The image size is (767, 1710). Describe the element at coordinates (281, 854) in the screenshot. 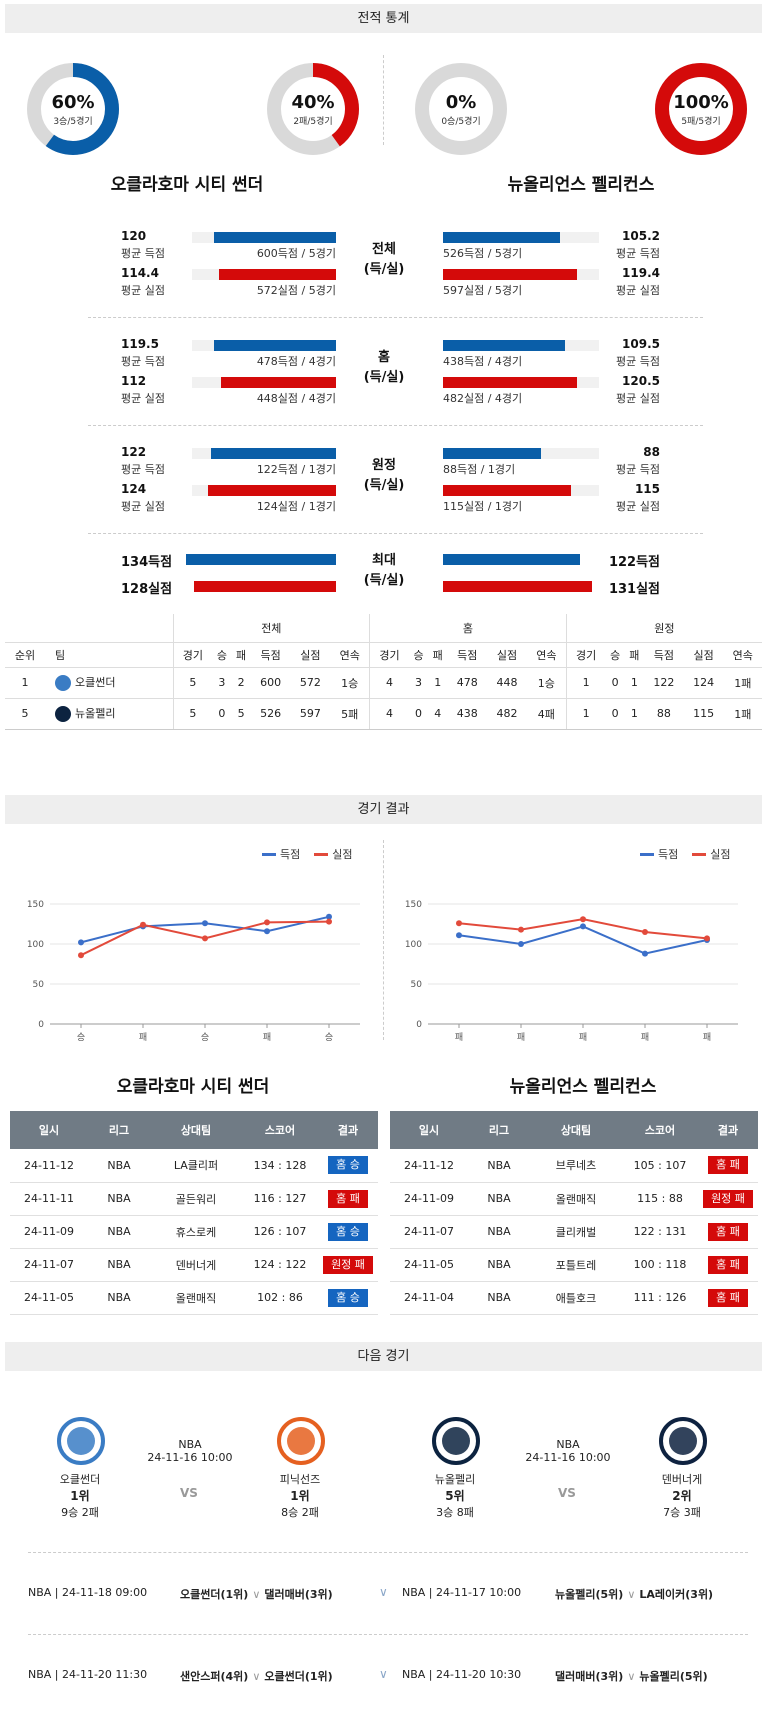

I see `legend-item-scored: 득점` at that location.